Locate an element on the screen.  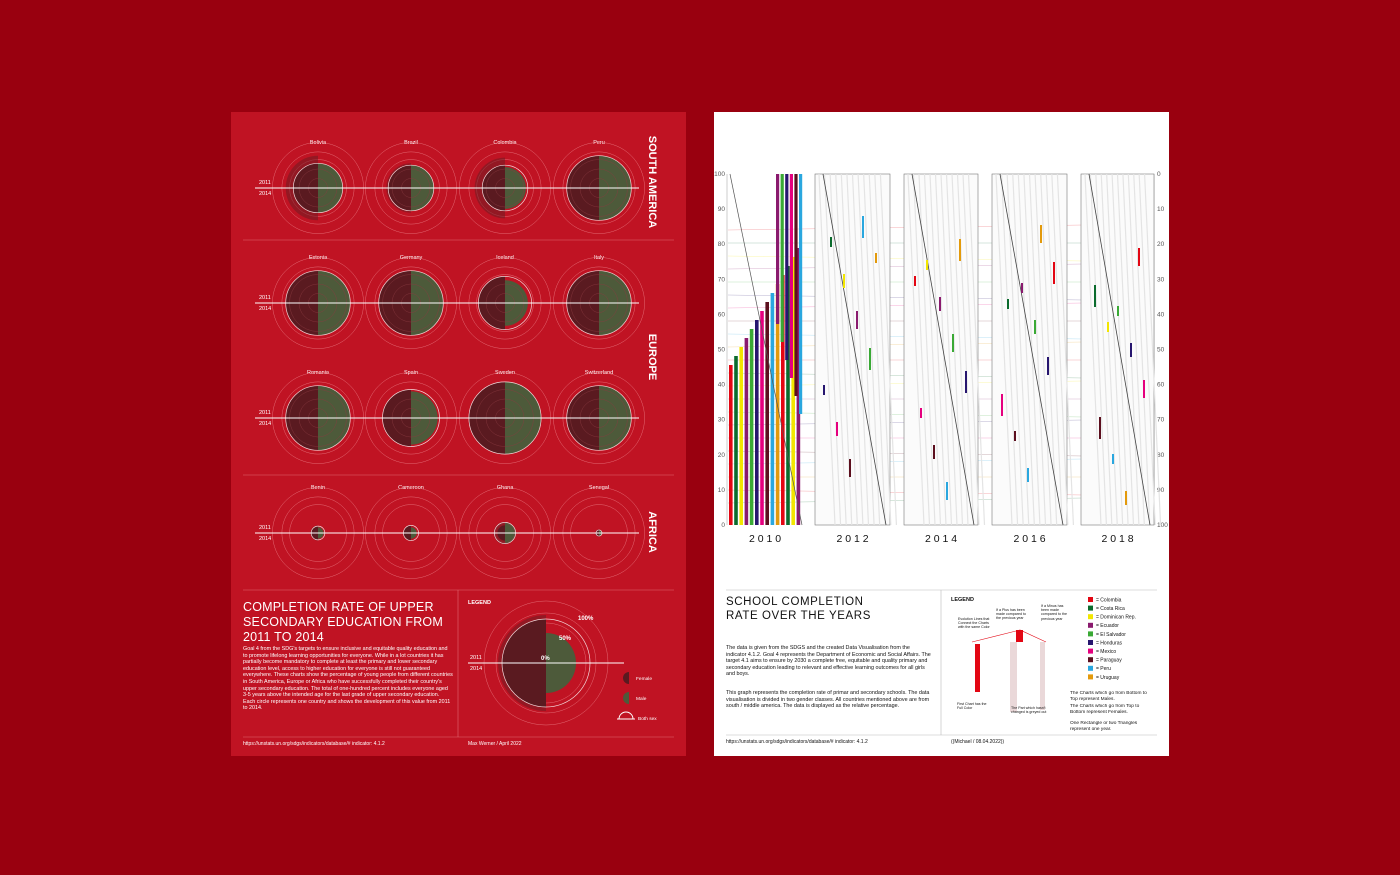
country-key-label: = Ecuador is located at coordinates (1107, 626).